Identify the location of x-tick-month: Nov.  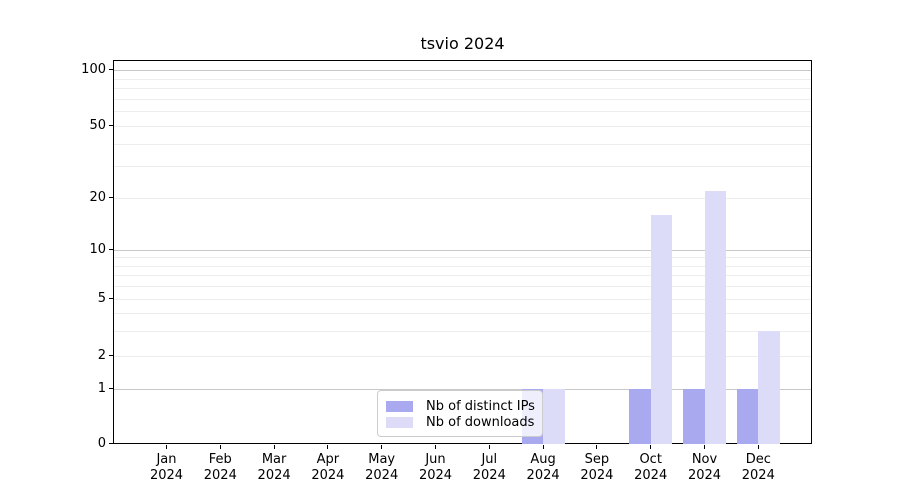
(704, 459).